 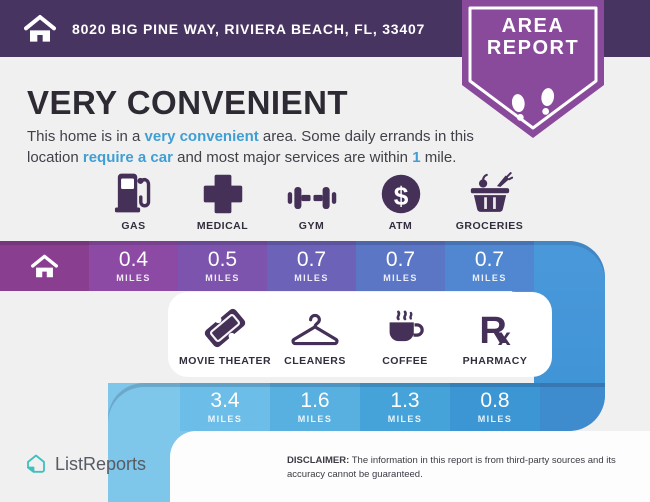 I want to click on amenity-label: GYM, so click(x=311, y=226).